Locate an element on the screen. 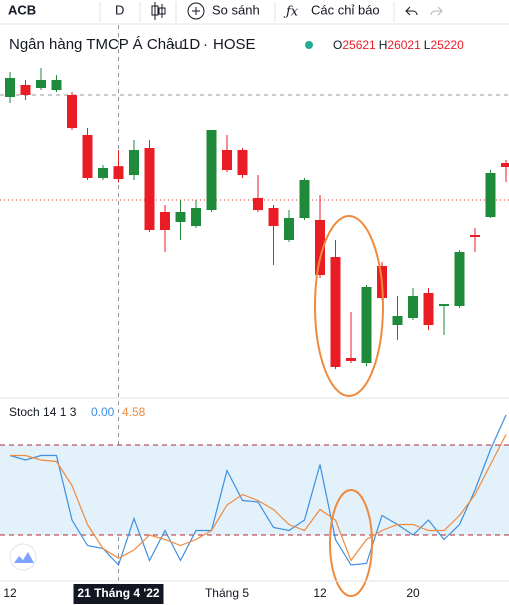 The width and height of the screenshot is (509, 605). logo is located at coordinates (23, 557).